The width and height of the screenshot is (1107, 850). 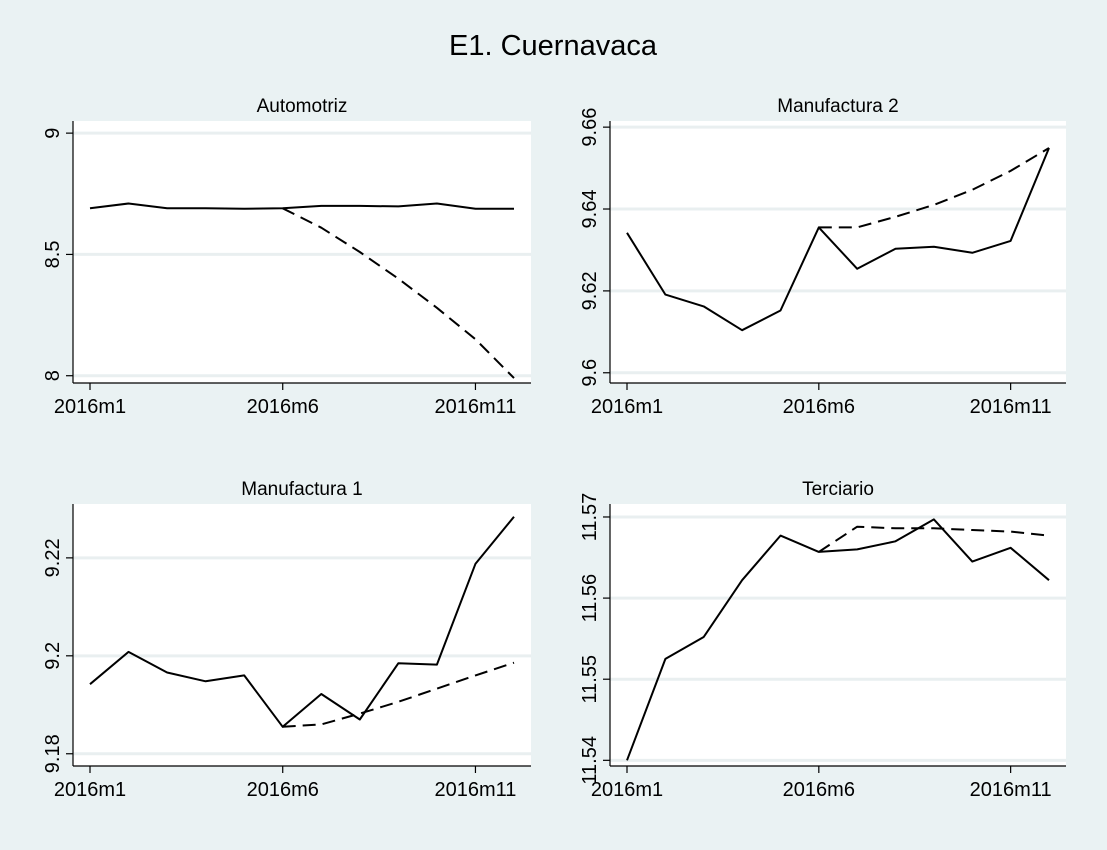 I want to click on y-tick-label: 9, so click(x=53, y=133).